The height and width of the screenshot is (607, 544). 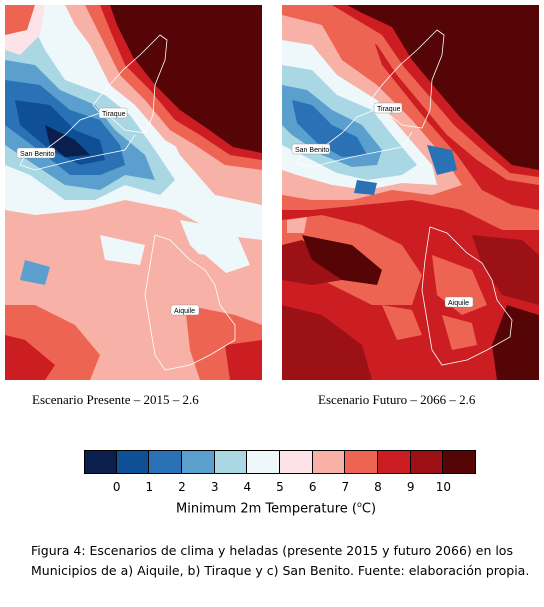 I want to click on colorbar-tick-label: 2, so click(x=182, y=487).